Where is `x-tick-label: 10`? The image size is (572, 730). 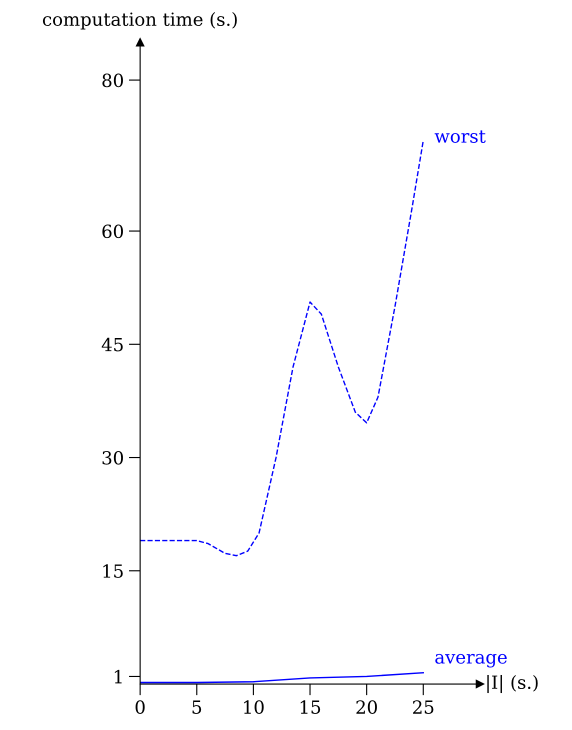
x-tick-label: 10 is located at coordinates (254, 707).